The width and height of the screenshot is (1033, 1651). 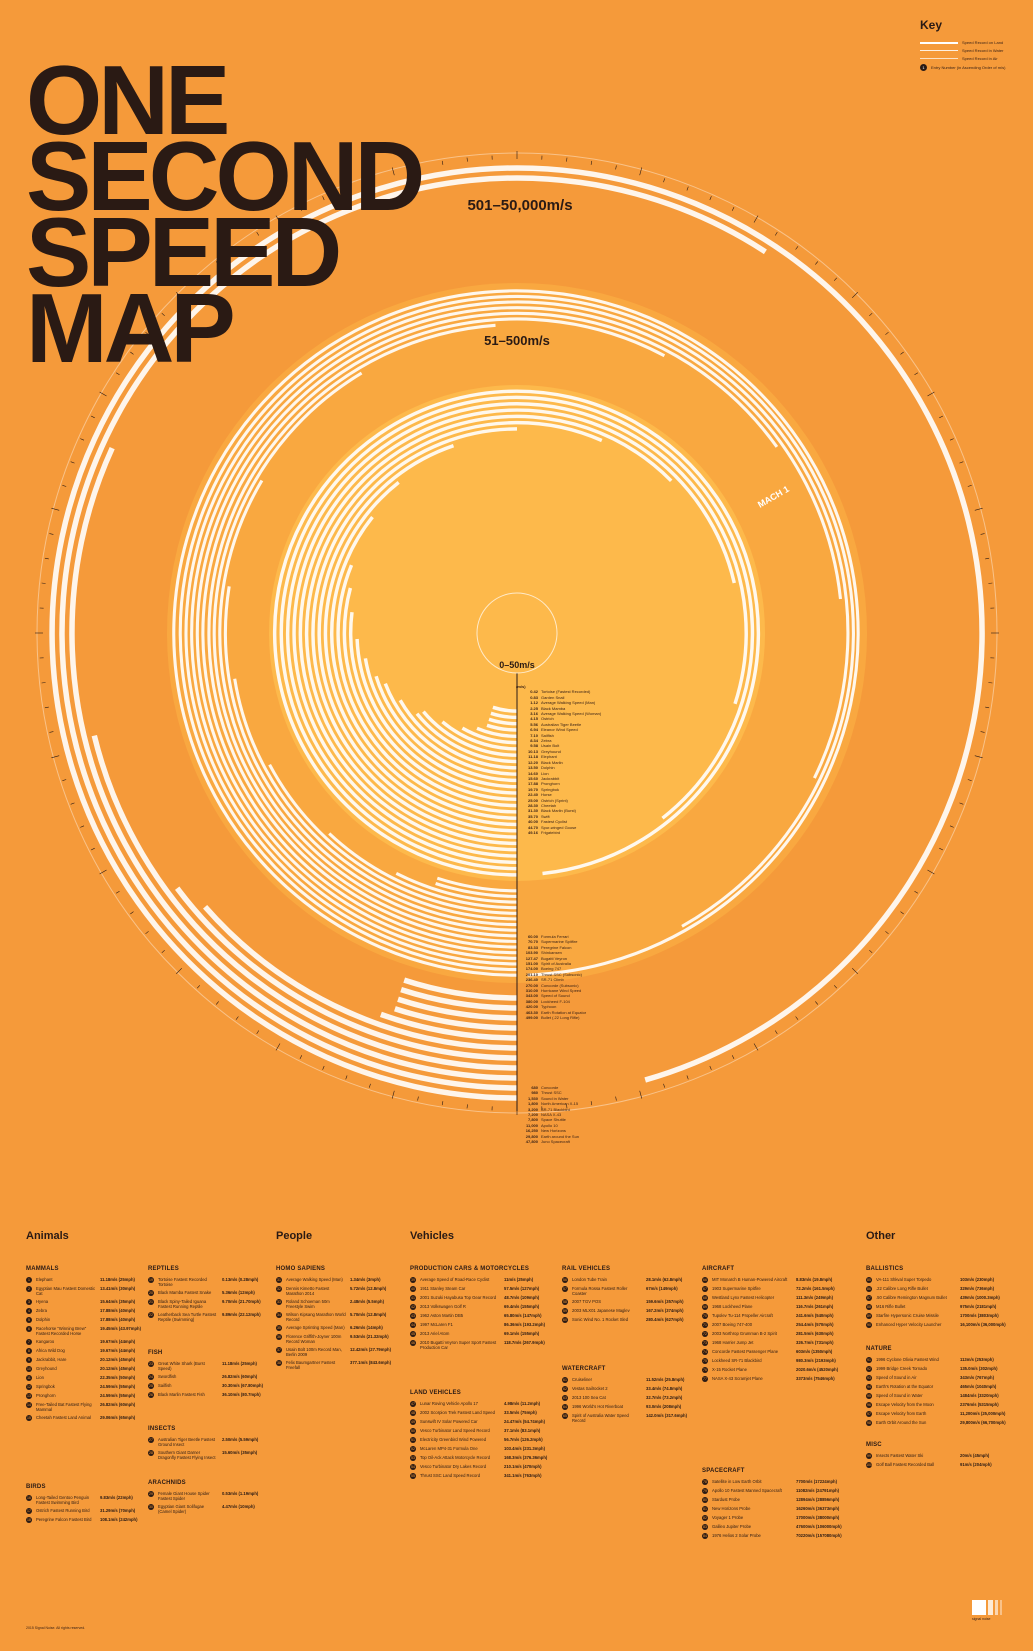 I want to click on legend-text: Ostrich (Sprint), so click(x=554, y=800).